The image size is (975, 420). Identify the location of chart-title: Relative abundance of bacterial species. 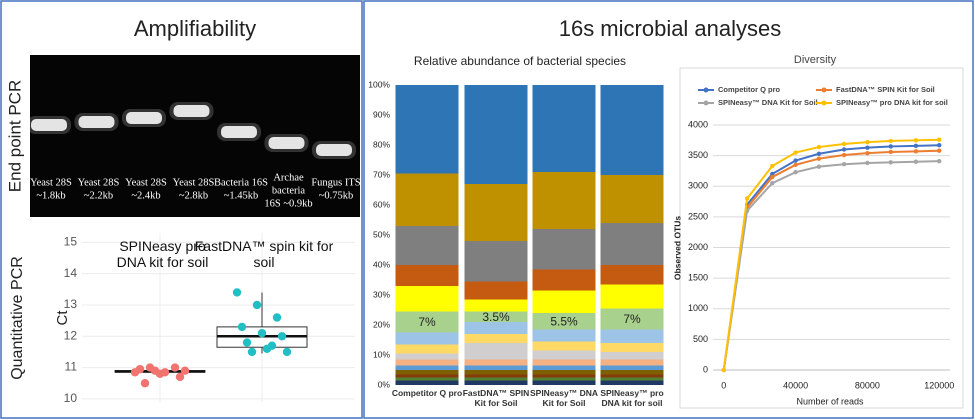
(520, 61).